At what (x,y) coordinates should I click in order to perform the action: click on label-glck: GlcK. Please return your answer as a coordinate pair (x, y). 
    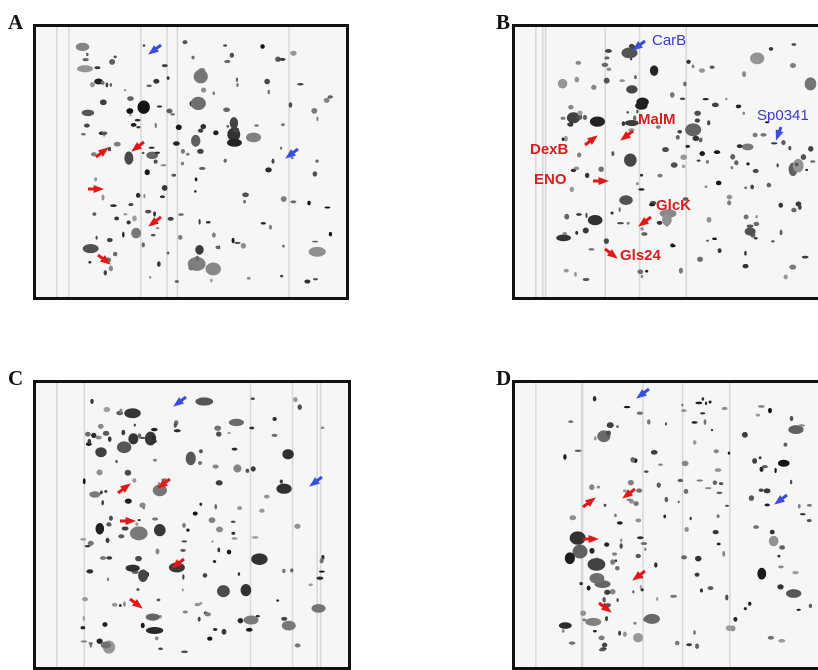
    Looking at the image, I should click on (674, 205).